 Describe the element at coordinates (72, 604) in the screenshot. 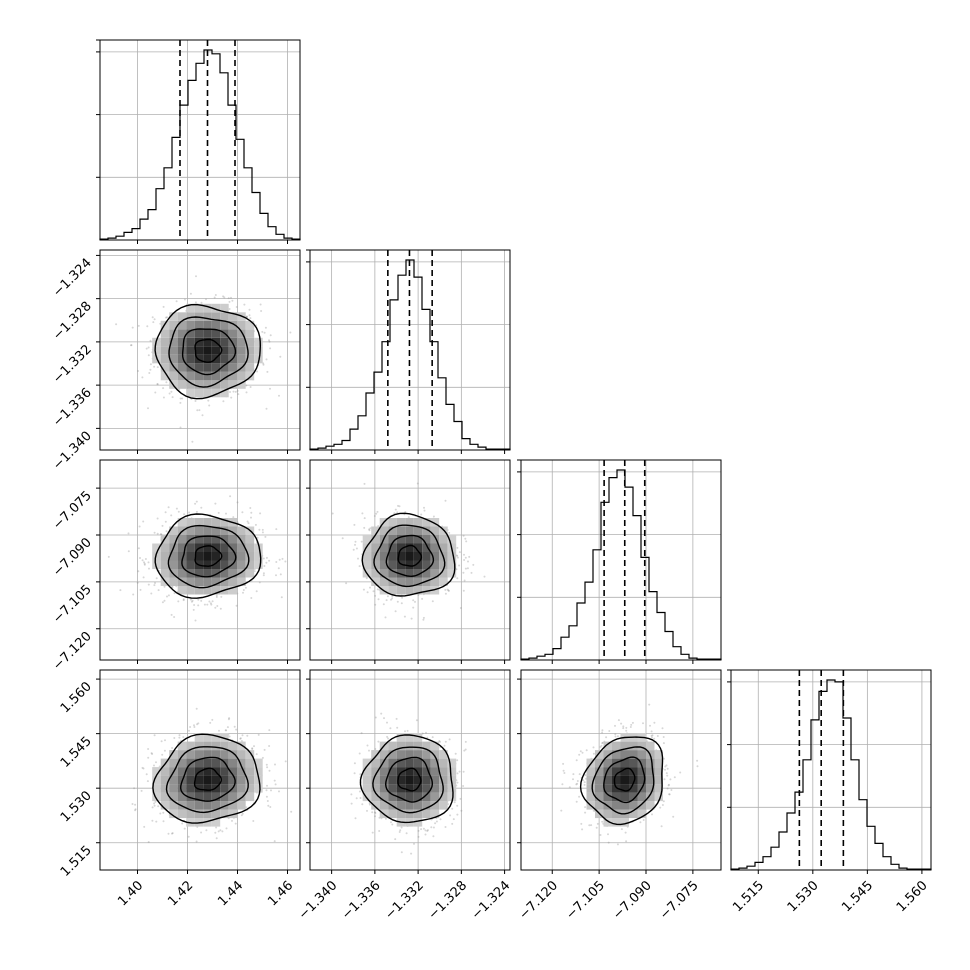

I see `y-tick-label: −7.105` at that location.